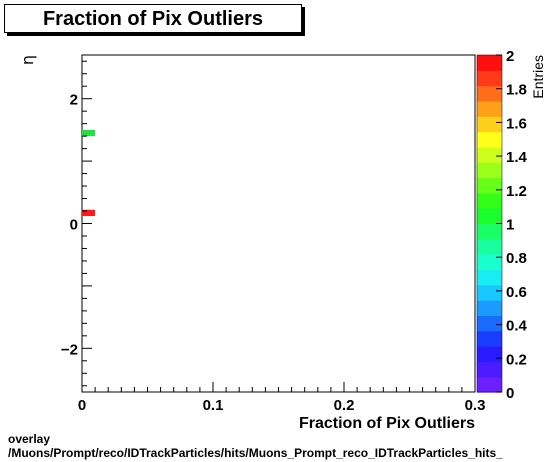  Describe the element at coordinates (516, 191) in the screenshot. I see `colorbar-tick-label: 1.2` at that location.